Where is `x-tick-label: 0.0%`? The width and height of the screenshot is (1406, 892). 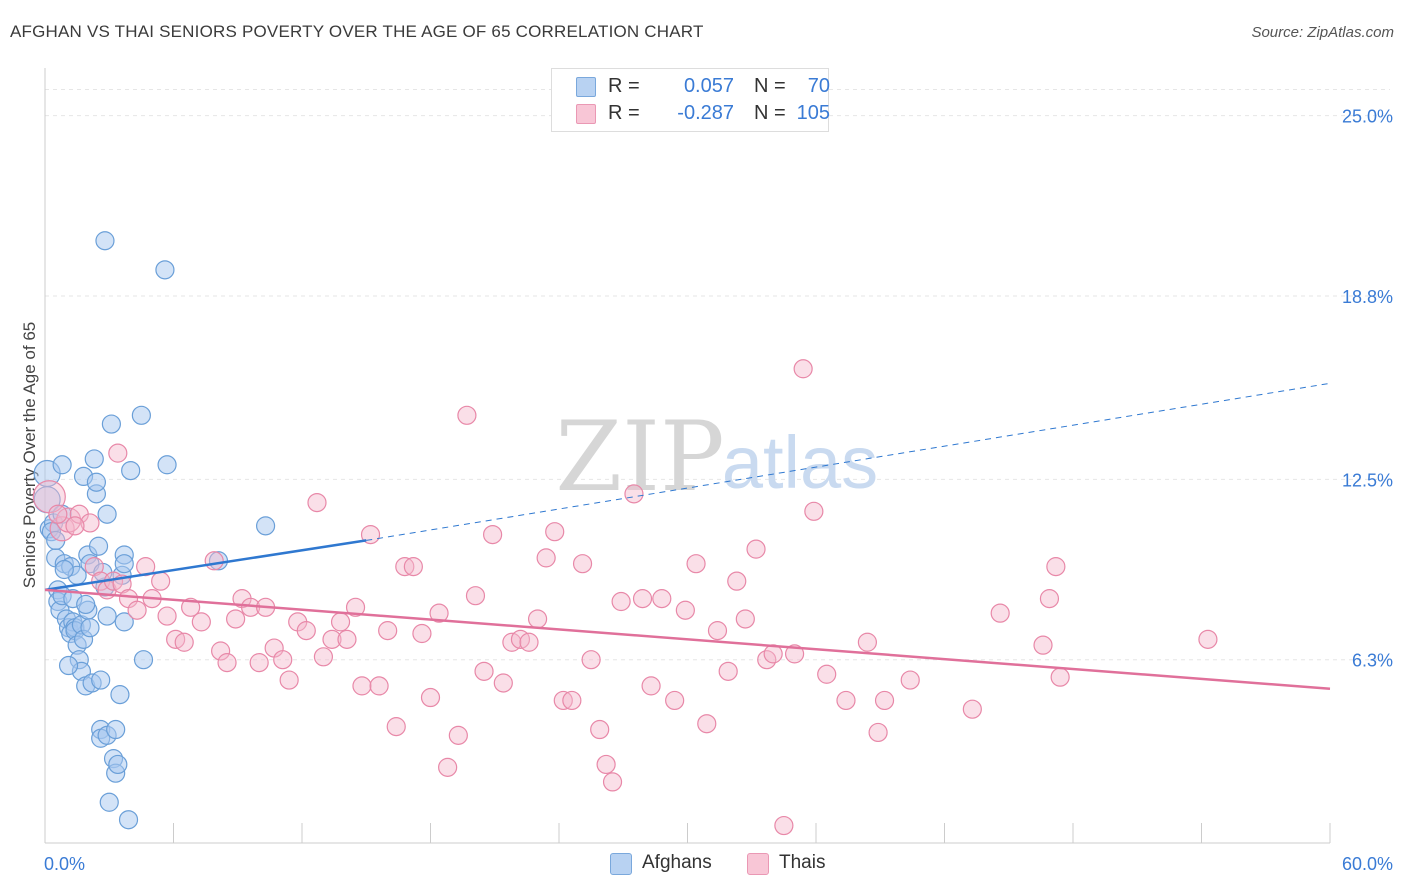 x-tick-label: 0.0% is located at coordinates (64, 864).